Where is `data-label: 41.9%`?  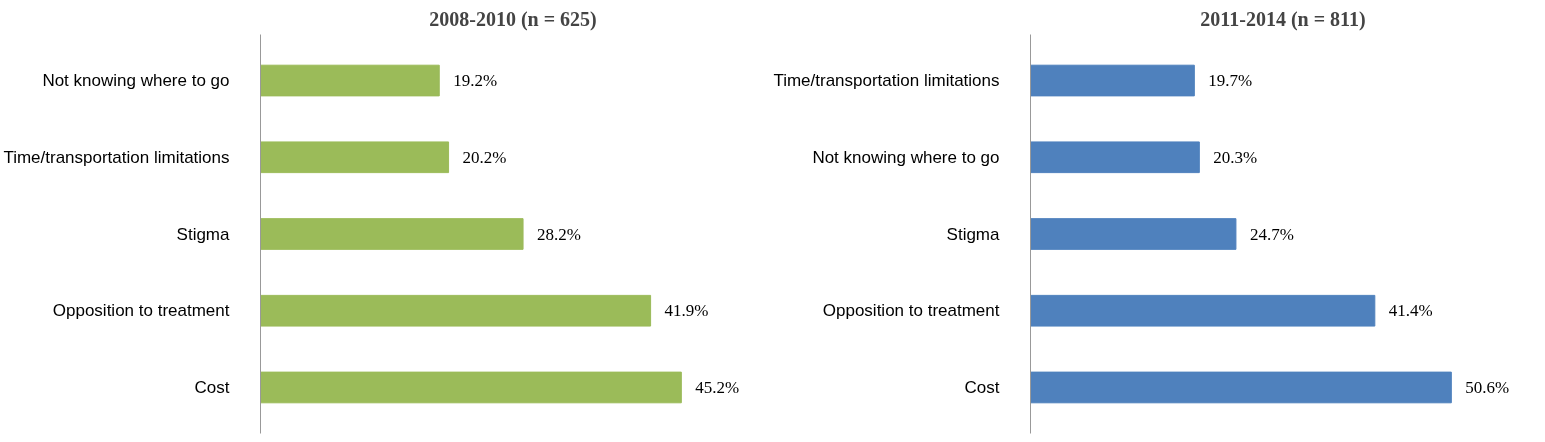 data-label: 41.9% is located at coordinates (686, 311).